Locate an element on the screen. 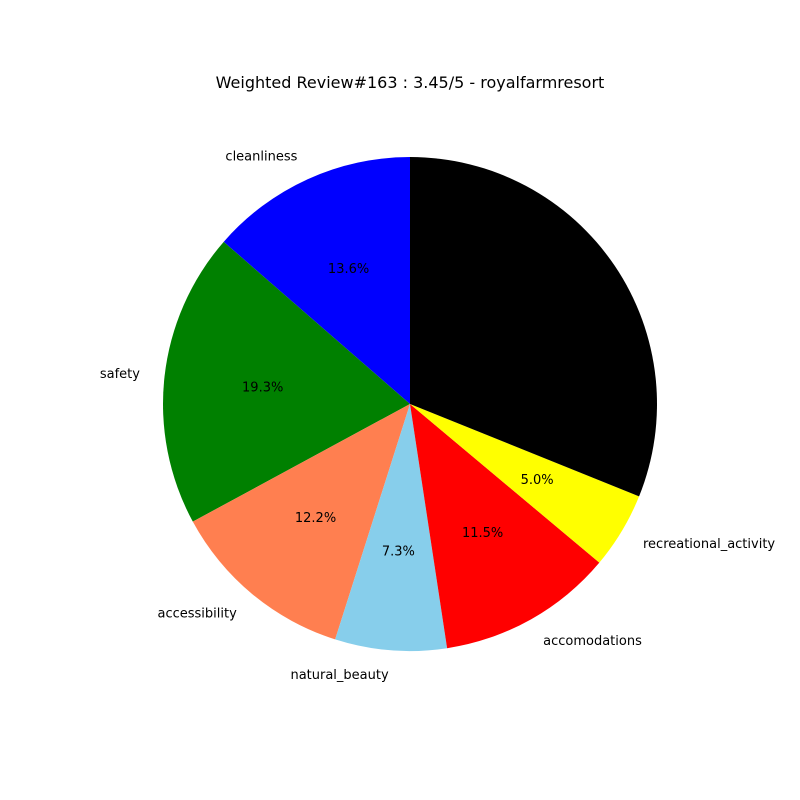 This screenshot has height=800, width=800. slice-label: recreational_activity is located at coordinates (709, 544).